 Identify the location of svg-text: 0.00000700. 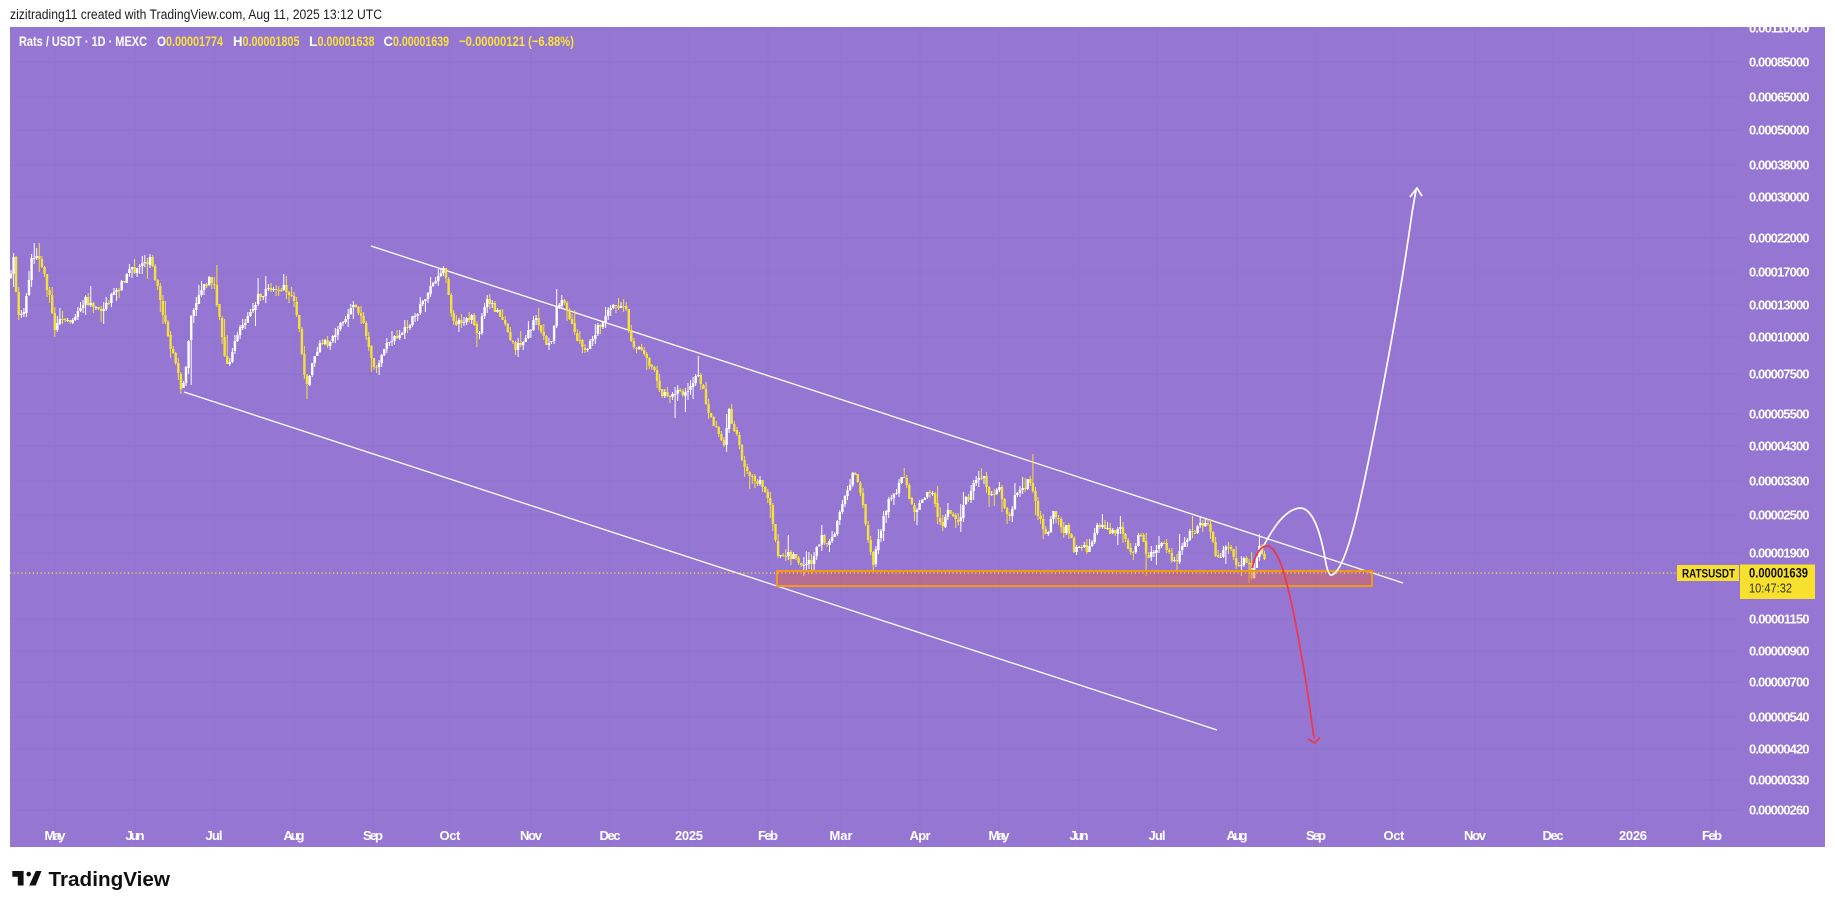
(1779, 682).